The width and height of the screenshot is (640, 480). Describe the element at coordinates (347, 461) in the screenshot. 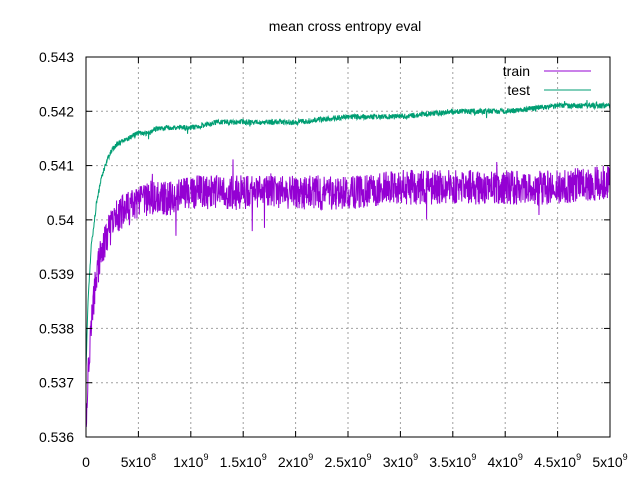

I see `x-tick-label: 2.5x10⁹` at that location.